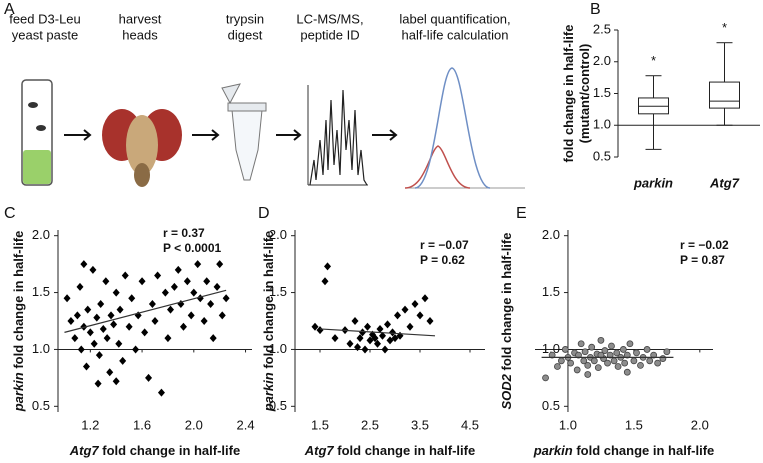 This screenshot has height=463, width=763. I want to click on stat-annotation: P = 0.87, so click(702, 260).